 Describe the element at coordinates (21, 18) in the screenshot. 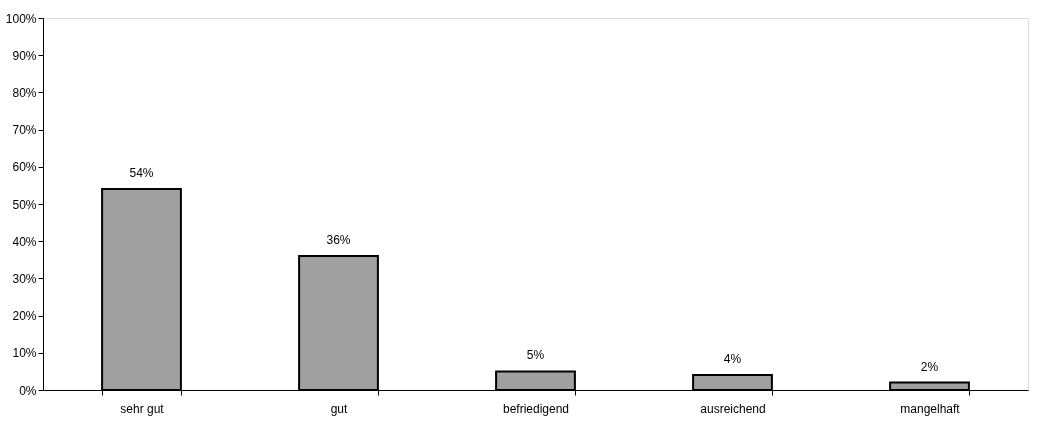

I see `y-tick-label: 100%` at that location.